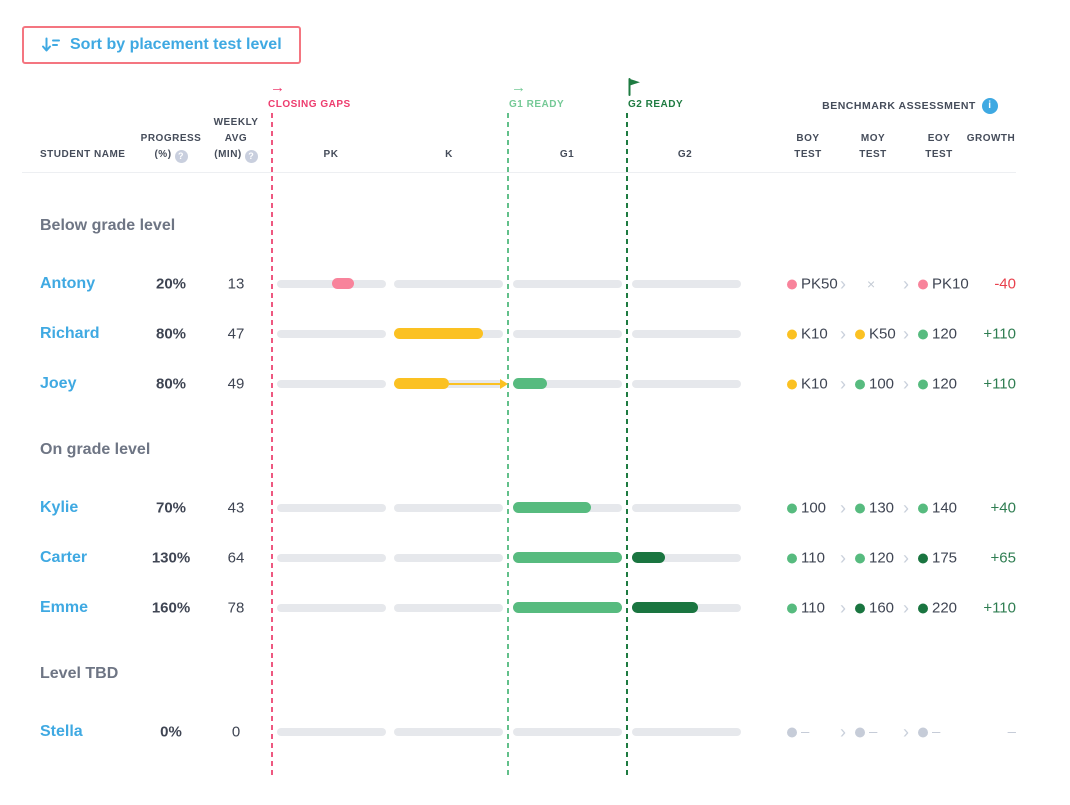 Image resolution: width=1070 pixels, height=805 pixels. I want to click on weekly-avg-value: 49, so click(236, 384).